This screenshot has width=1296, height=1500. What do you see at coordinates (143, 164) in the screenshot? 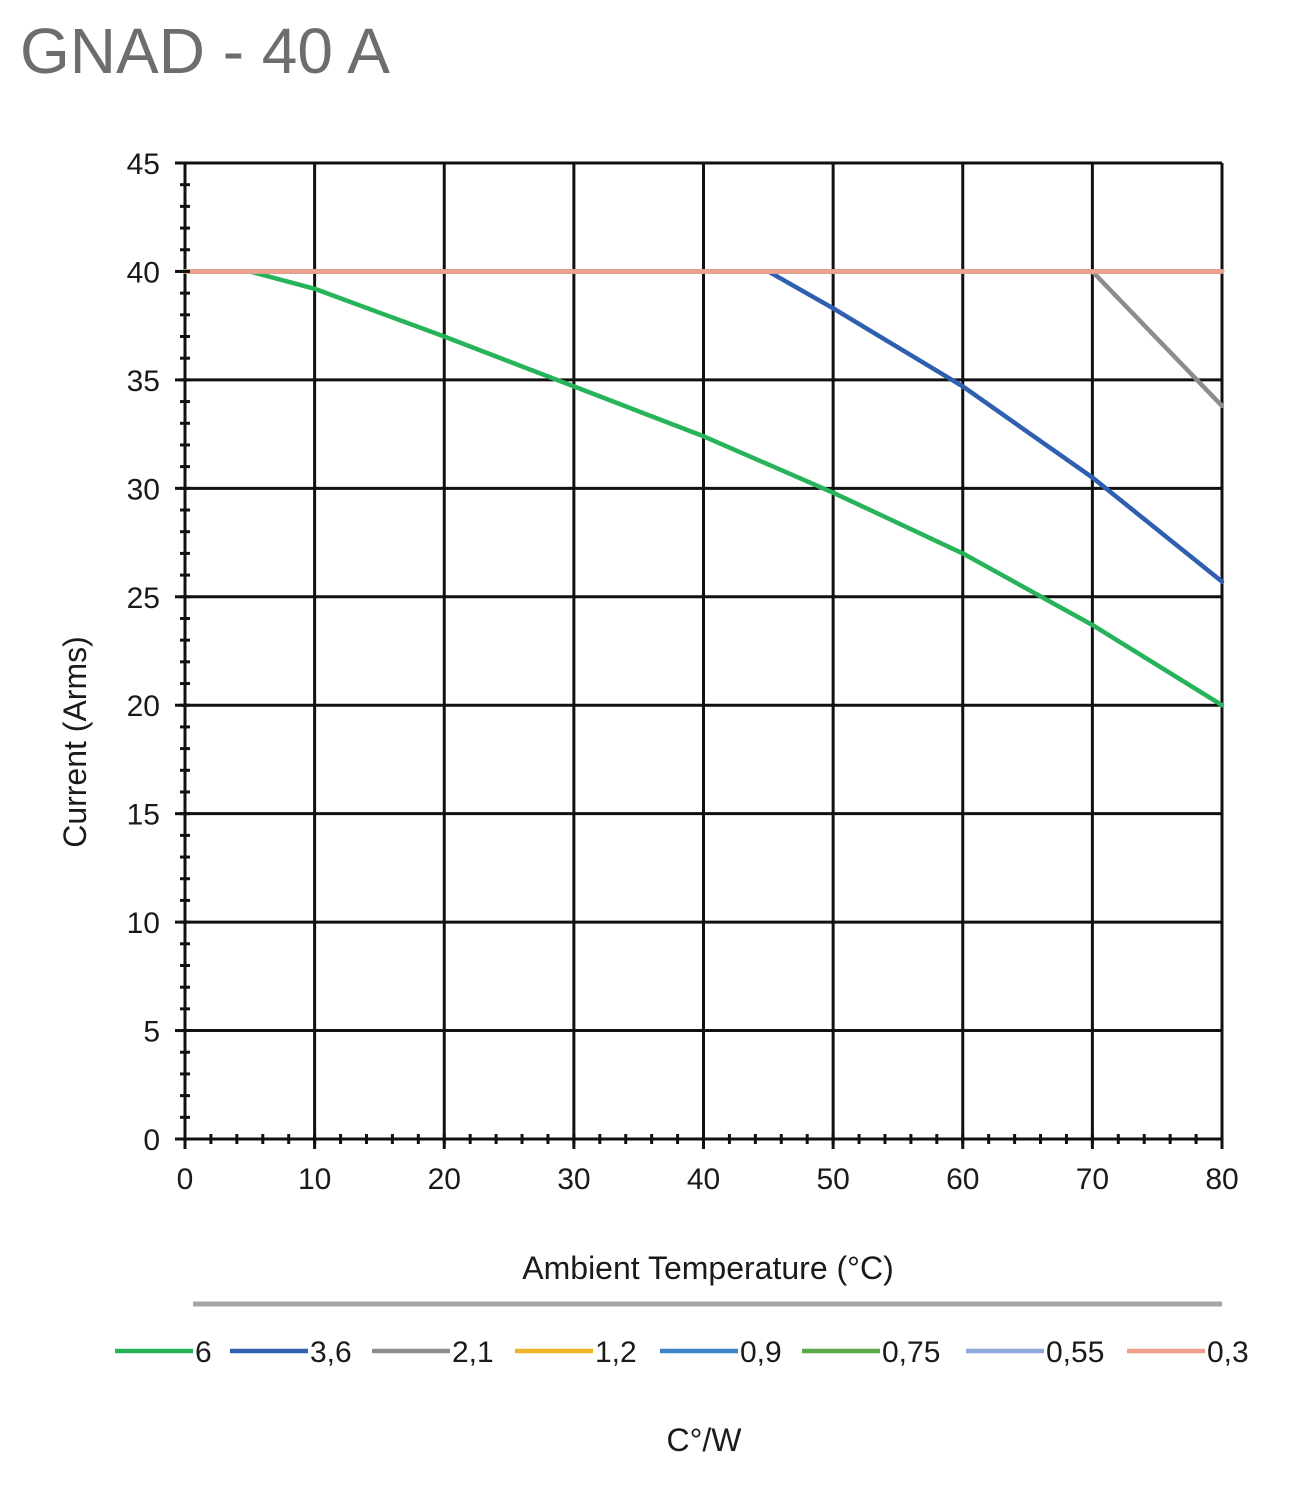
I see `y-tick-label: 45` at bounding box center [143, 164].